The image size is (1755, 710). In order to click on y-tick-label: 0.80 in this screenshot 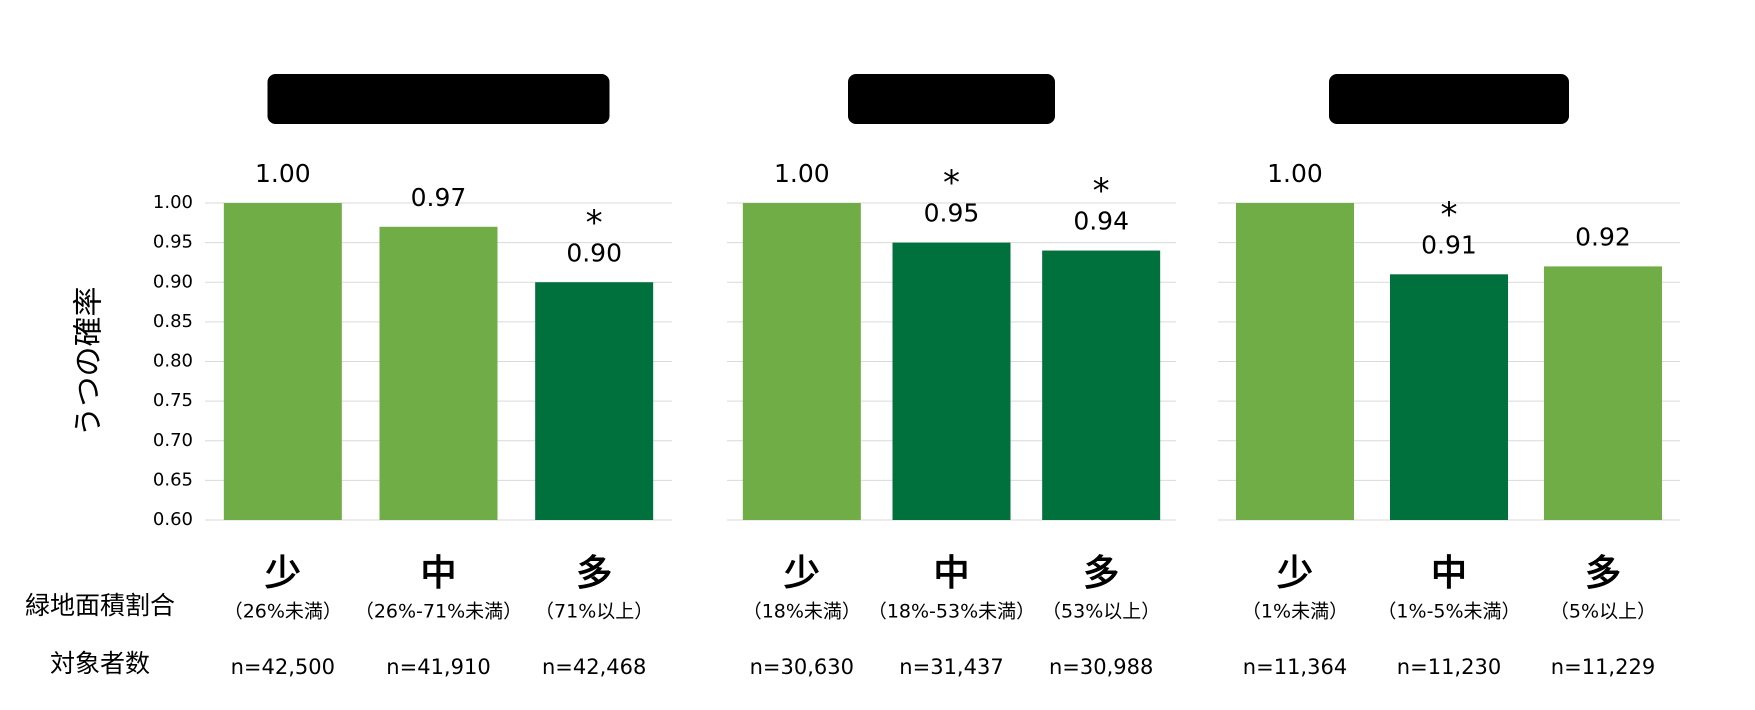, I will do `click(173, 361)`.